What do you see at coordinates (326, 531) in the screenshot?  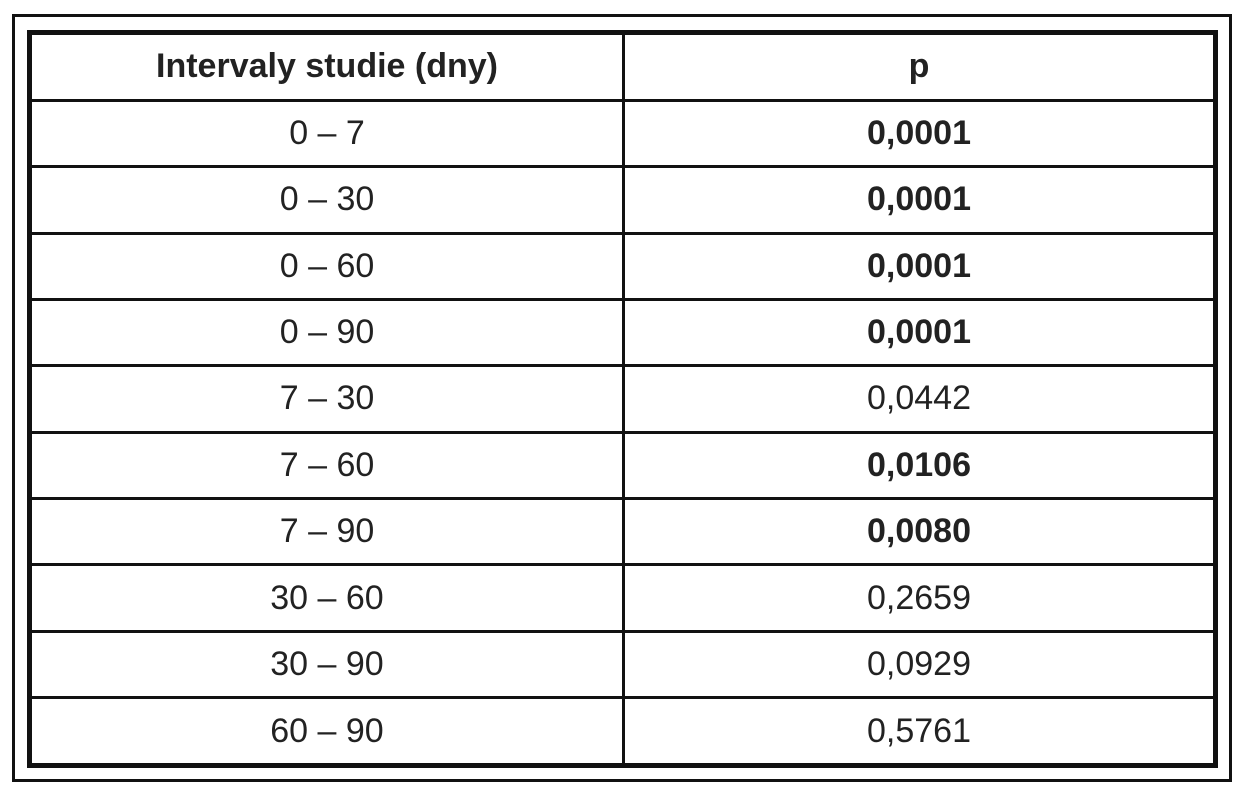 I see `cell: 7 – 90` at bounding box center [326, 531].